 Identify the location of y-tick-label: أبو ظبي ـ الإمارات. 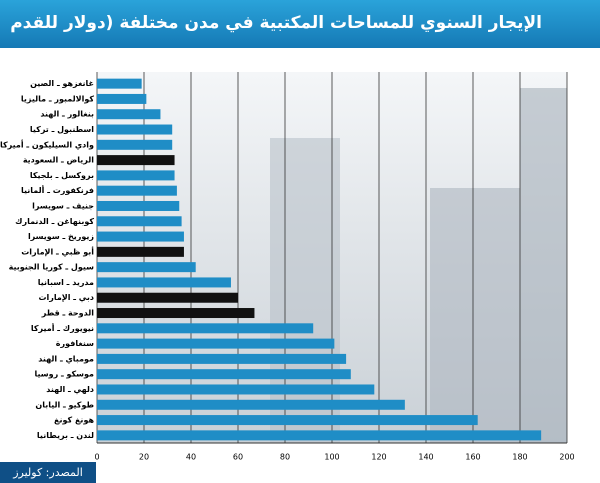
(57, 251).